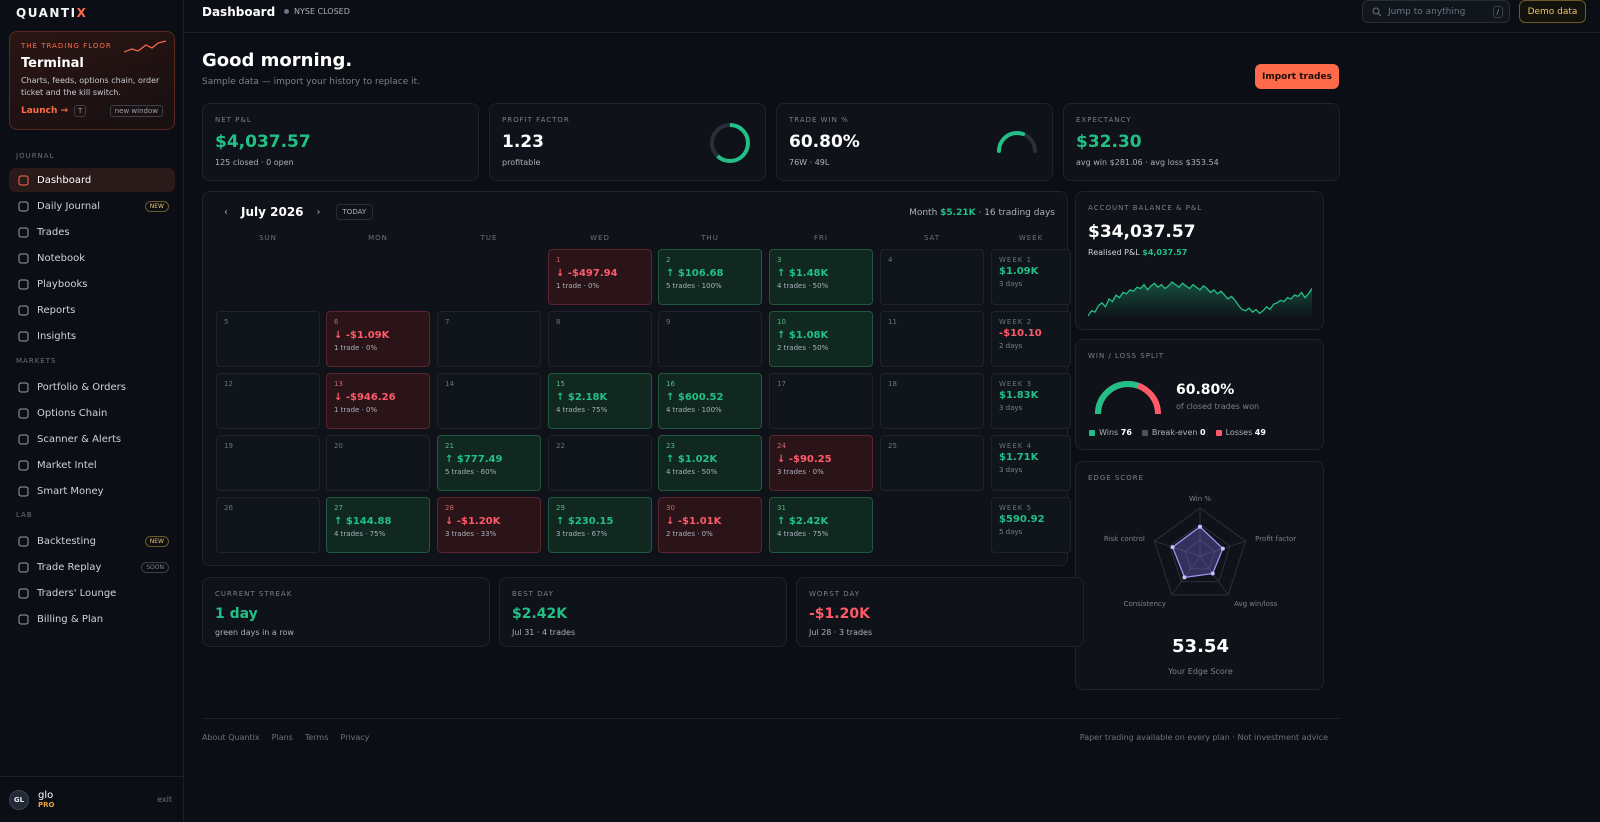  What do you see at coordinates (821, 401) in the screenshot?
I see `calendar-day: 17` at bounding box center [821, 401].